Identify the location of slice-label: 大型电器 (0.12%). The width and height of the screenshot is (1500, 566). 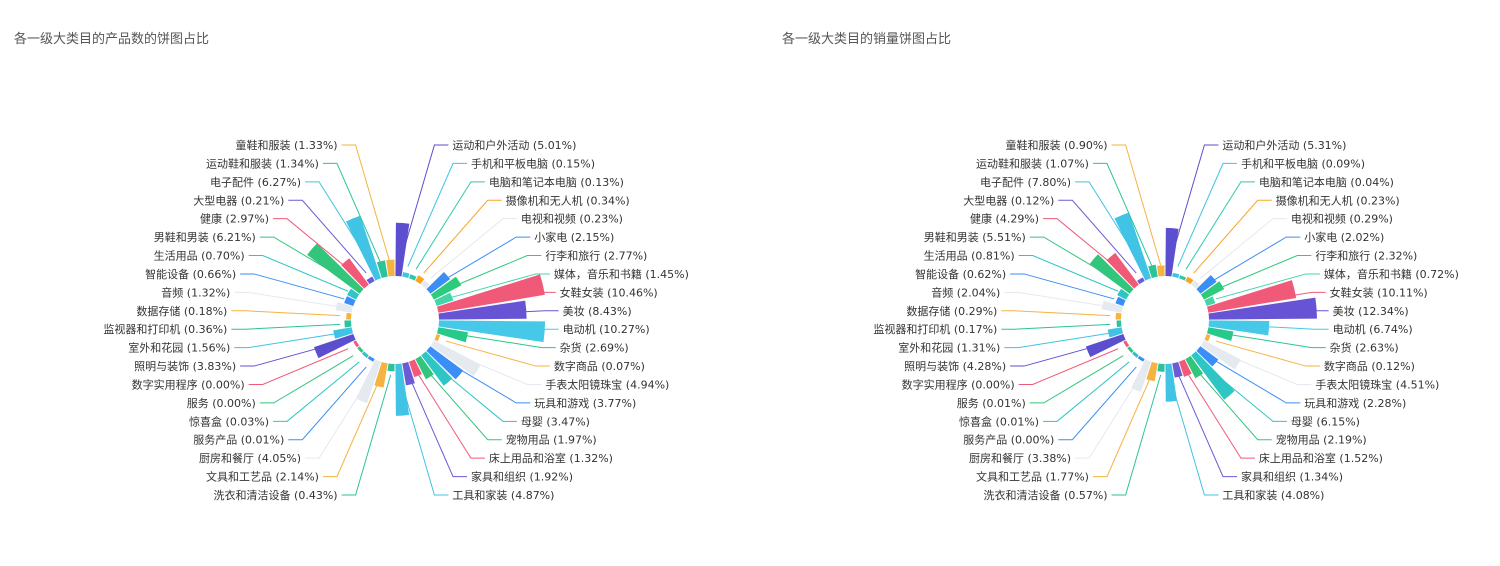
(1008, 200).